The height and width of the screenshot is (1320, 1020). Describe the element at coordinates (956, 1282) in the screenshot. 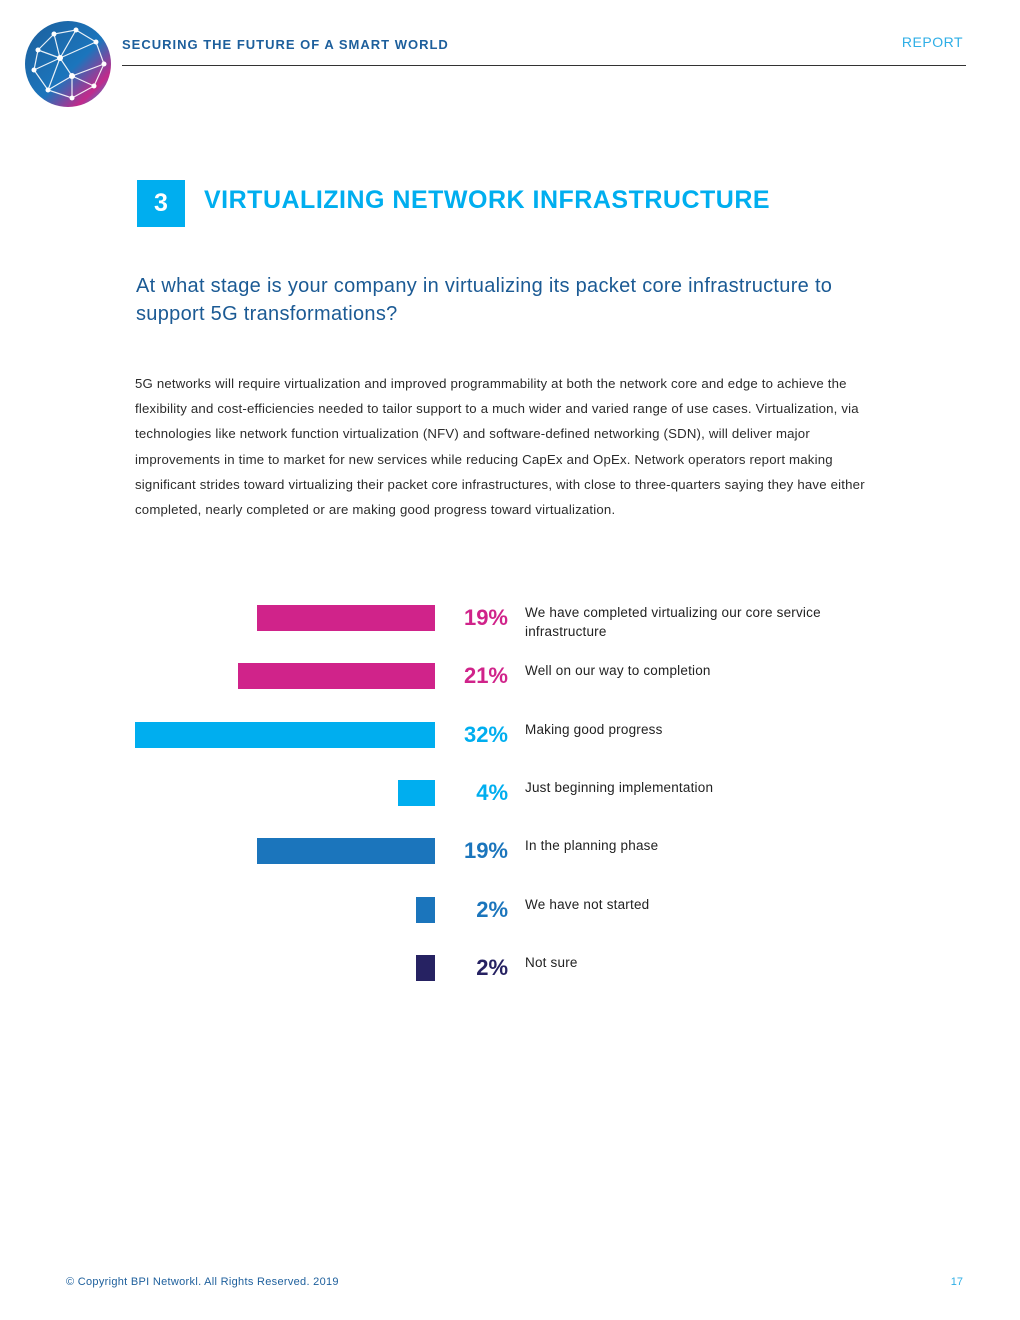

I see `page-number: 17` at that location.